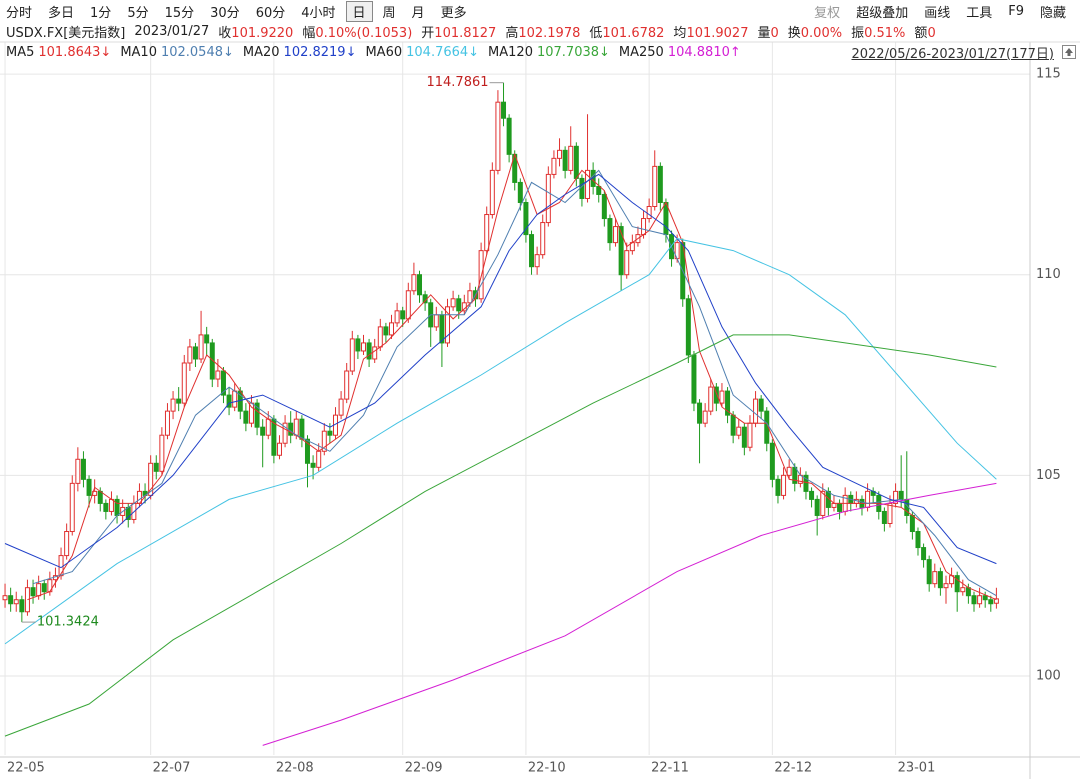 This screenshot has width=1080, height=779. Describe the element at coordinates (680, 33) in the screenshot. I see `quote-label: 均` at that location.